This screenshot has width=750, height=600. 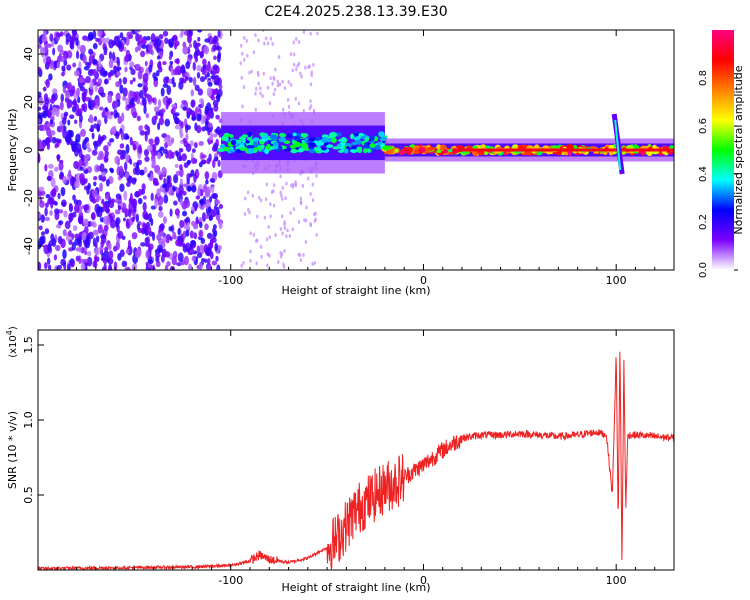 What do you see at coordinates (28, 54) in the screenshot?
I see `spectrogram-ytick-label: 40` at bounding box center [28, 54].